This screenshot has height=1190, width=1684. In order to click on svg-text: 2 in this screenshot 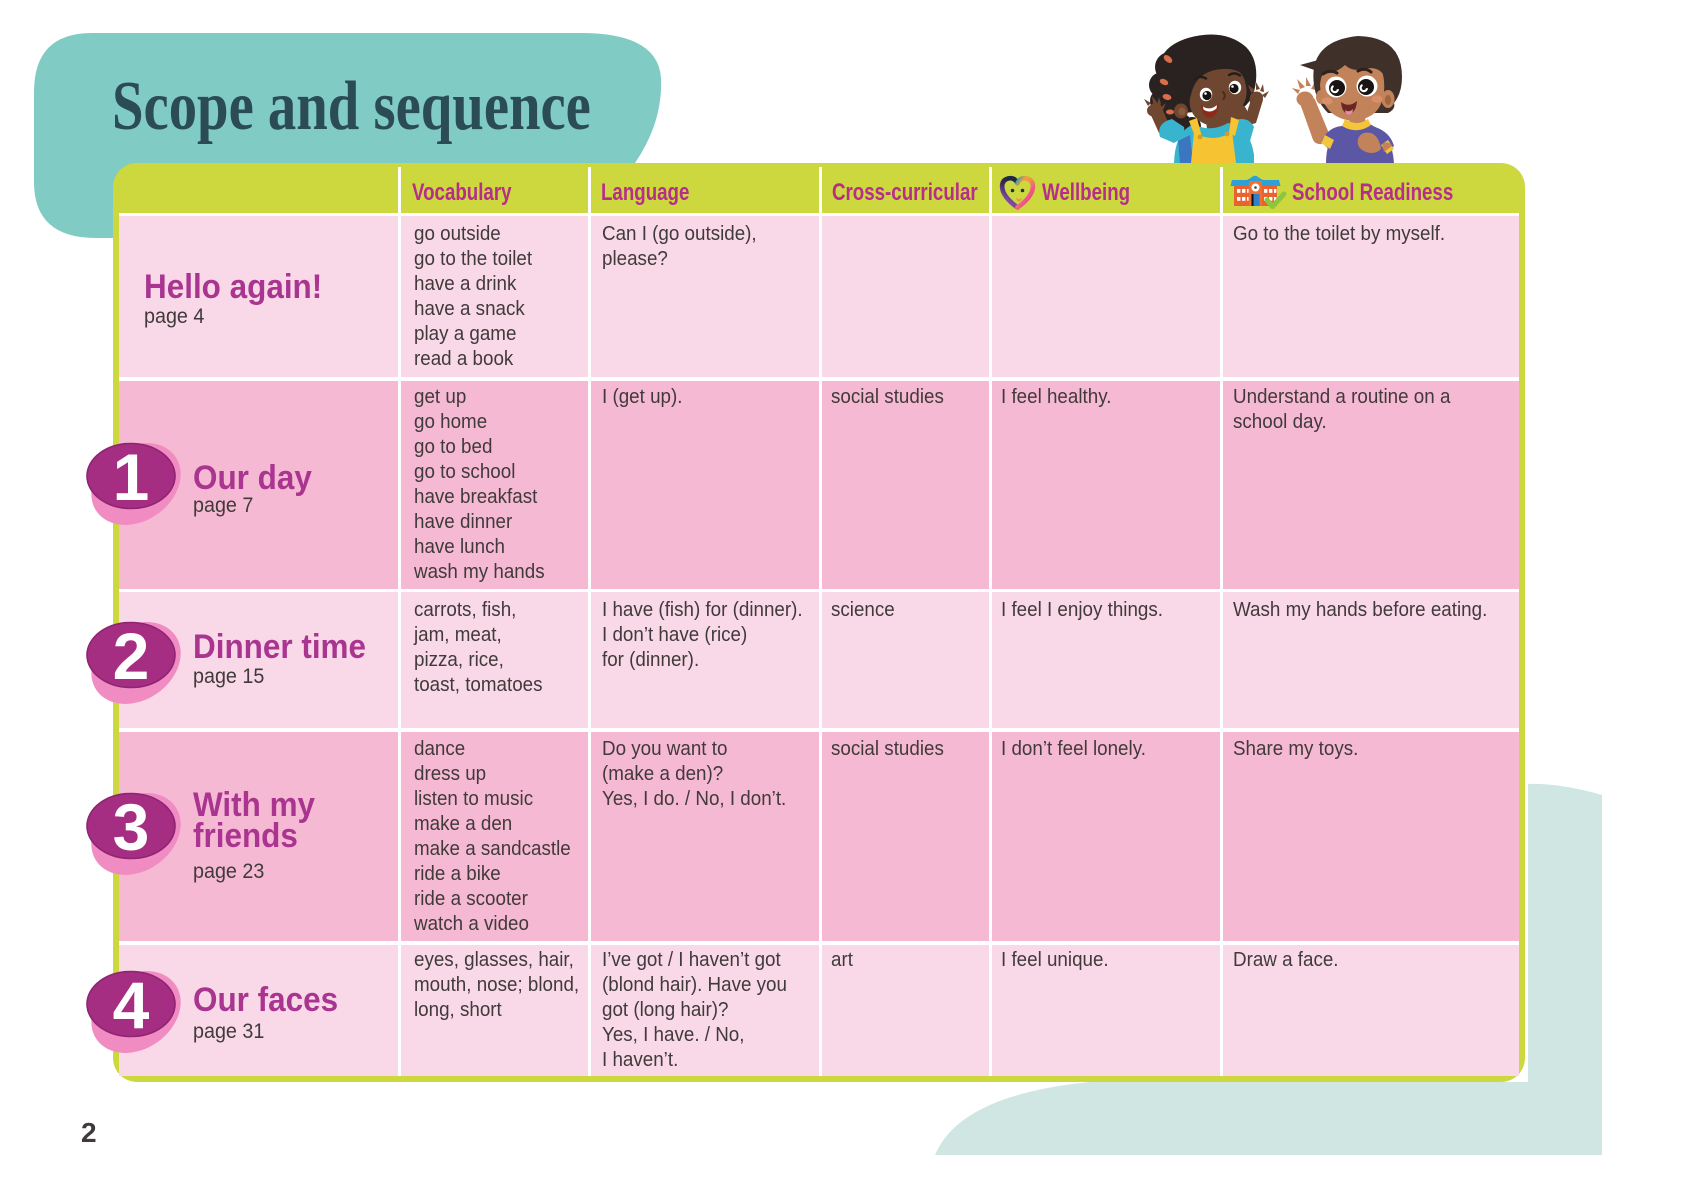, I will do `click(131, 656)`.